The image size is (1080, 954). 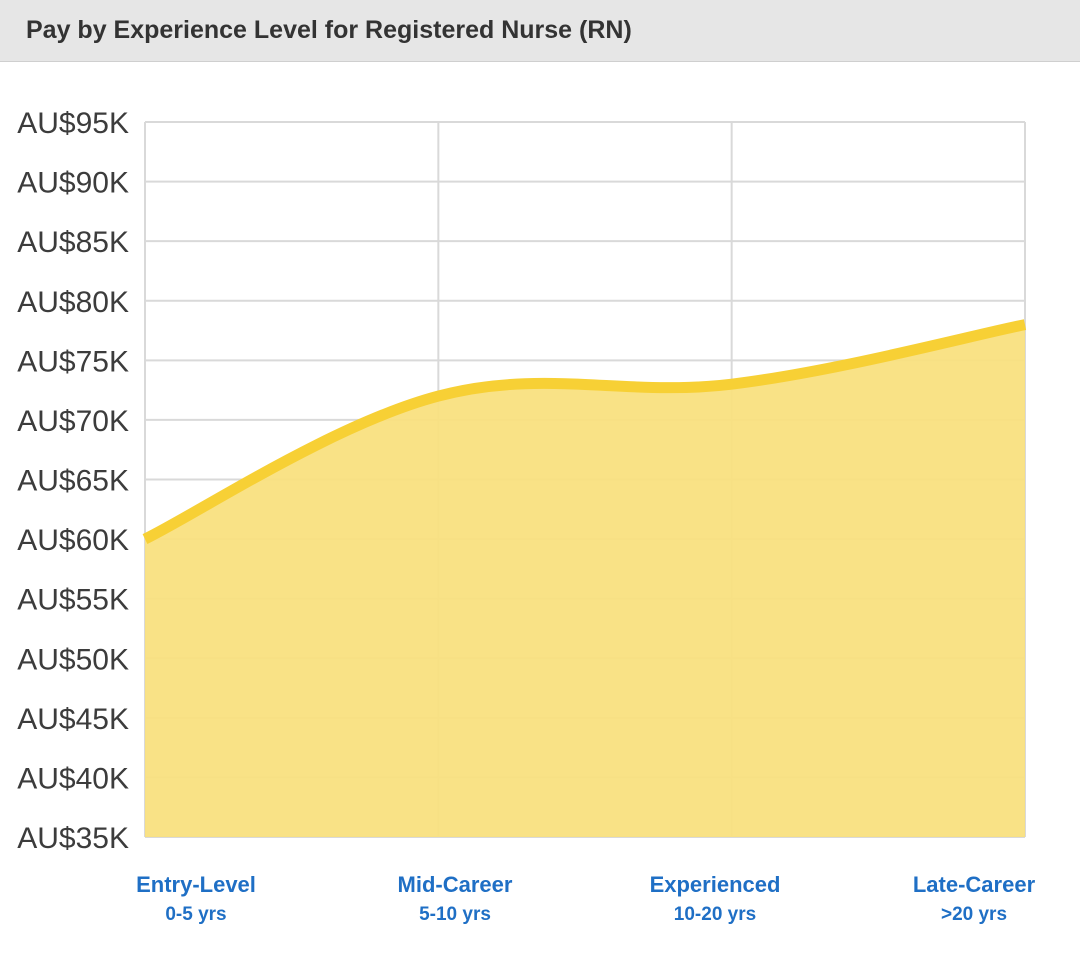 I want to click on x-category-sublabel: 5-10 yrs, so click(x=455, y=914).